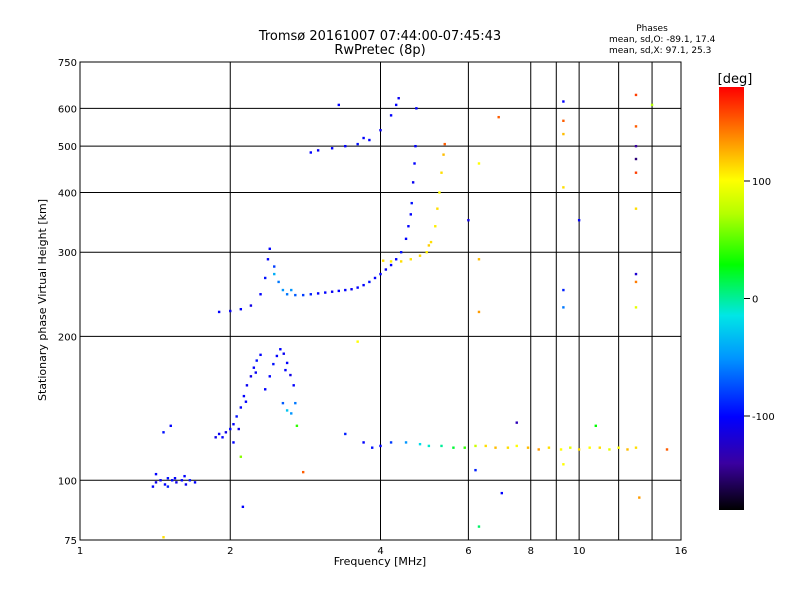 This screenshot has height=600, width=800. What do you see at coordinates (755, 300) in the screenshot?
I see `colorbar-tick-label: 0` at bounding box center [755, 300].